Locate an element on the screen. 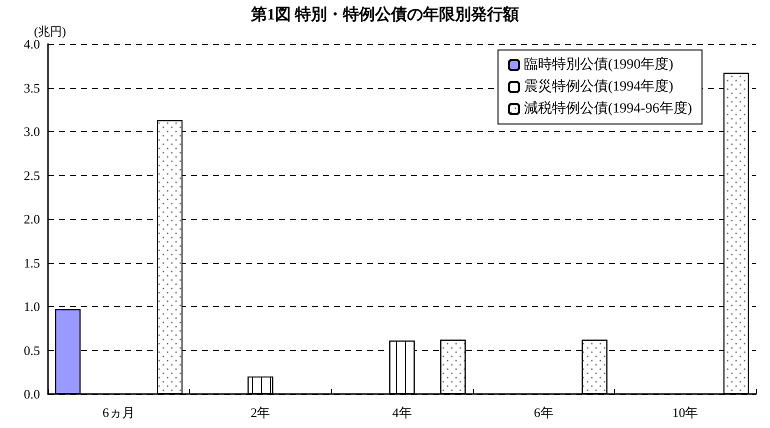  y-tick-label: 1.0 is located at coordinates (32, 306).